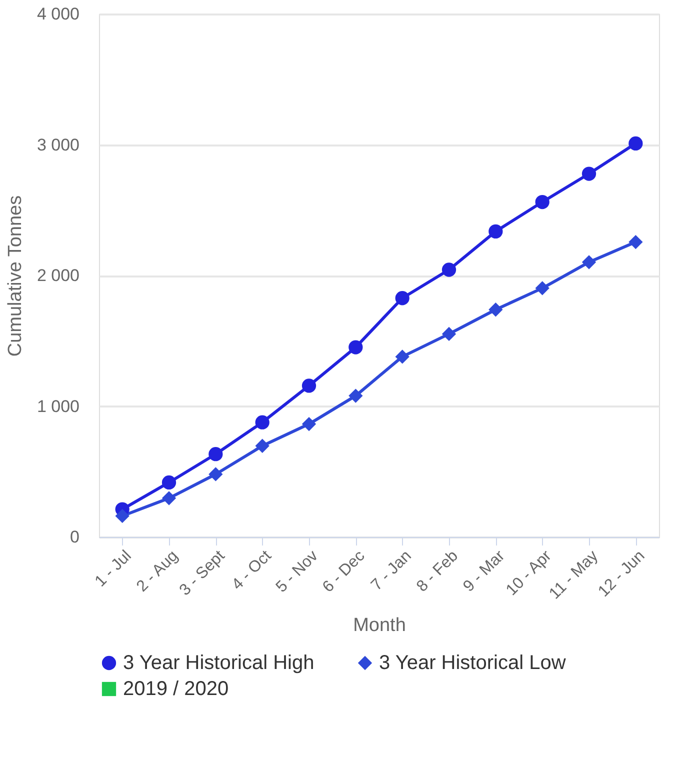  What do you see at coordinates (176, 689) in the screenshot?
I see `legend-label: 2019 / 2020` at bounding box center [176, 689].